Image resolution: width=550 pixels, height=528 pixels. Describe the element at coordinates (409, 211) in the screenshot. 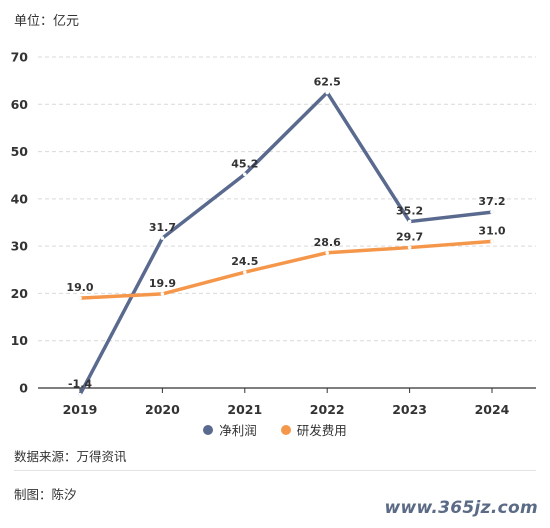

I see `data-label: 35.2` at that location.